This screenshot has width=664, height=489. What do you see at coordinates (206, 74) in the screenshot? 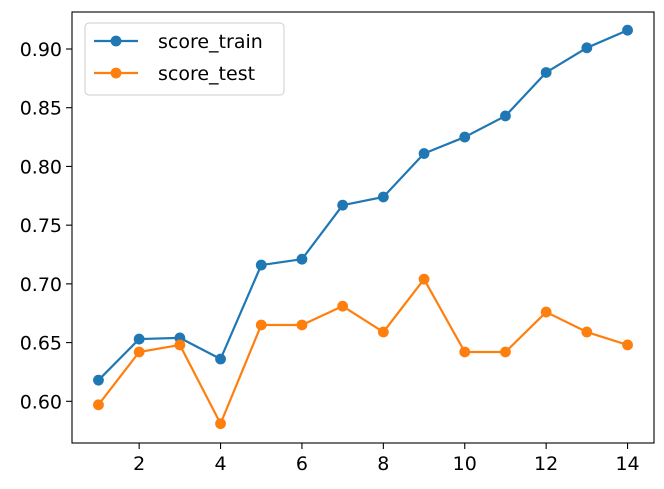
I see `legend-label-score_test: score_test` at bounding box center [206, 74].